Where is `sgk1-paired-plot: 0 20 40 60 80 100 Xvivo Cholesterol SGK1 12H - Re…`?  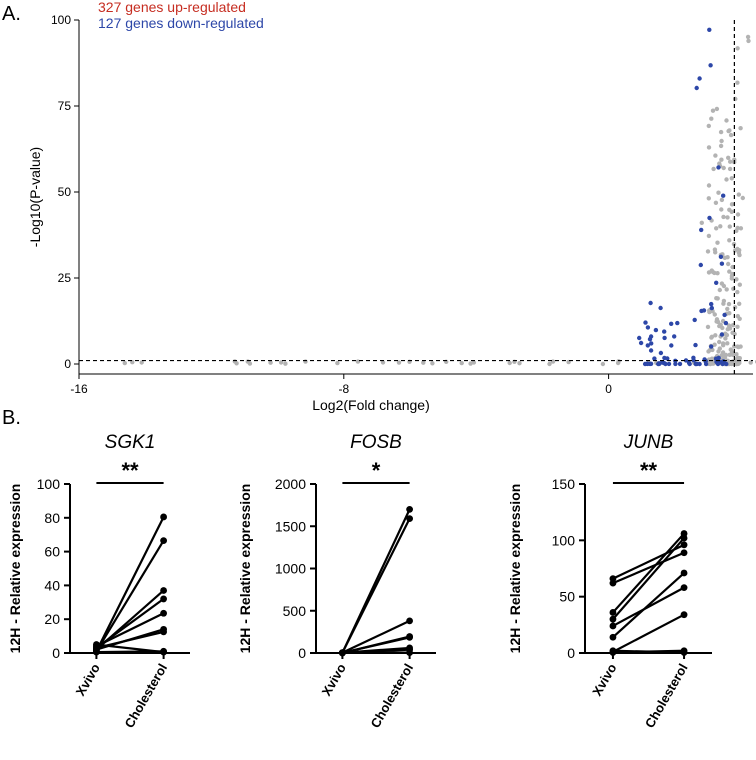
sgk1-paired-plot: 0 20 40 60 80 100 Xvivo Cholesterol SGK1 12H - Re… is located at coordinates (98, 581).